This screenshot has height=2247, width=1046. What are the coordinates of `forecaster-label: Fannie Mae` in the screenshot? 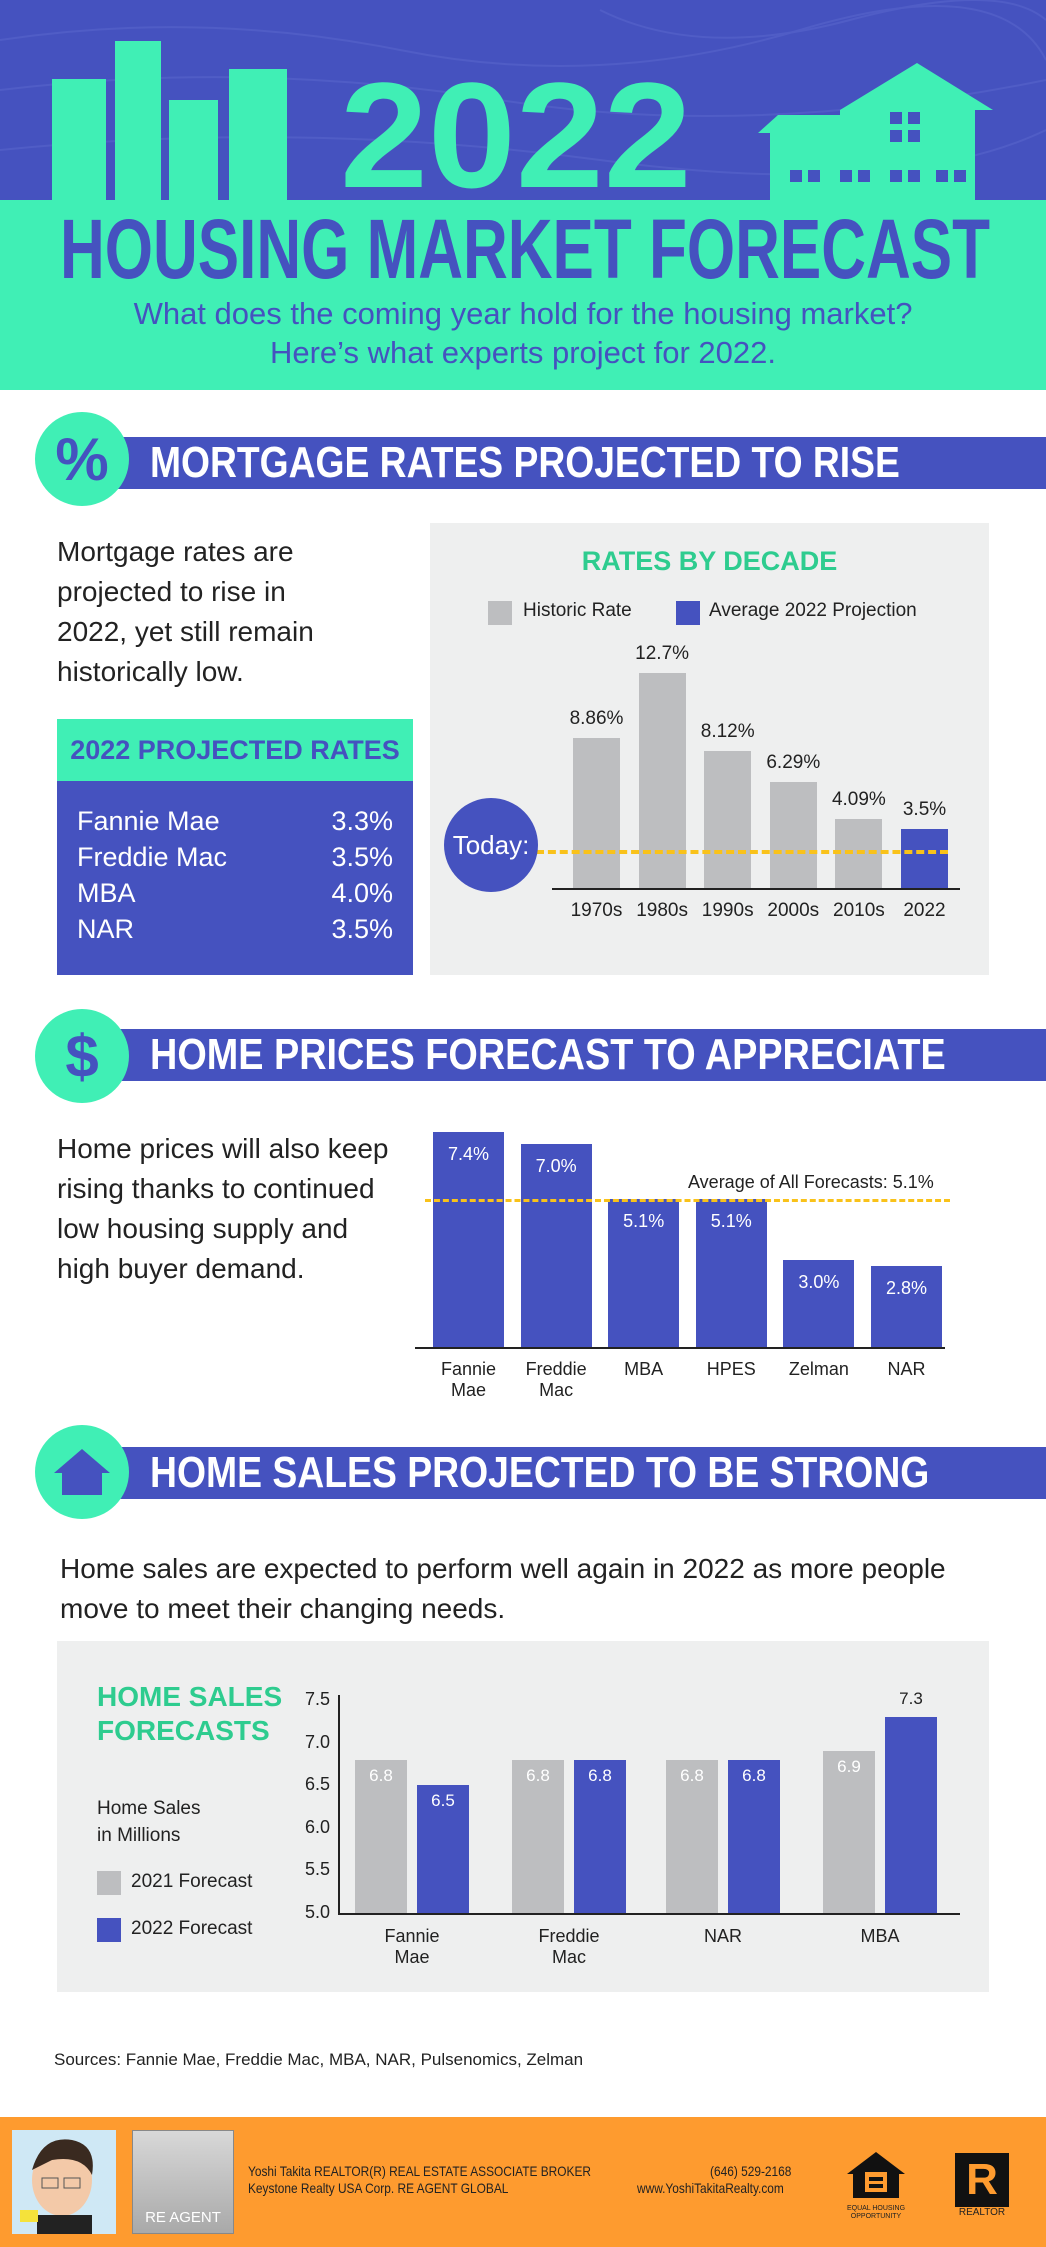 It's located at (468, 1380).